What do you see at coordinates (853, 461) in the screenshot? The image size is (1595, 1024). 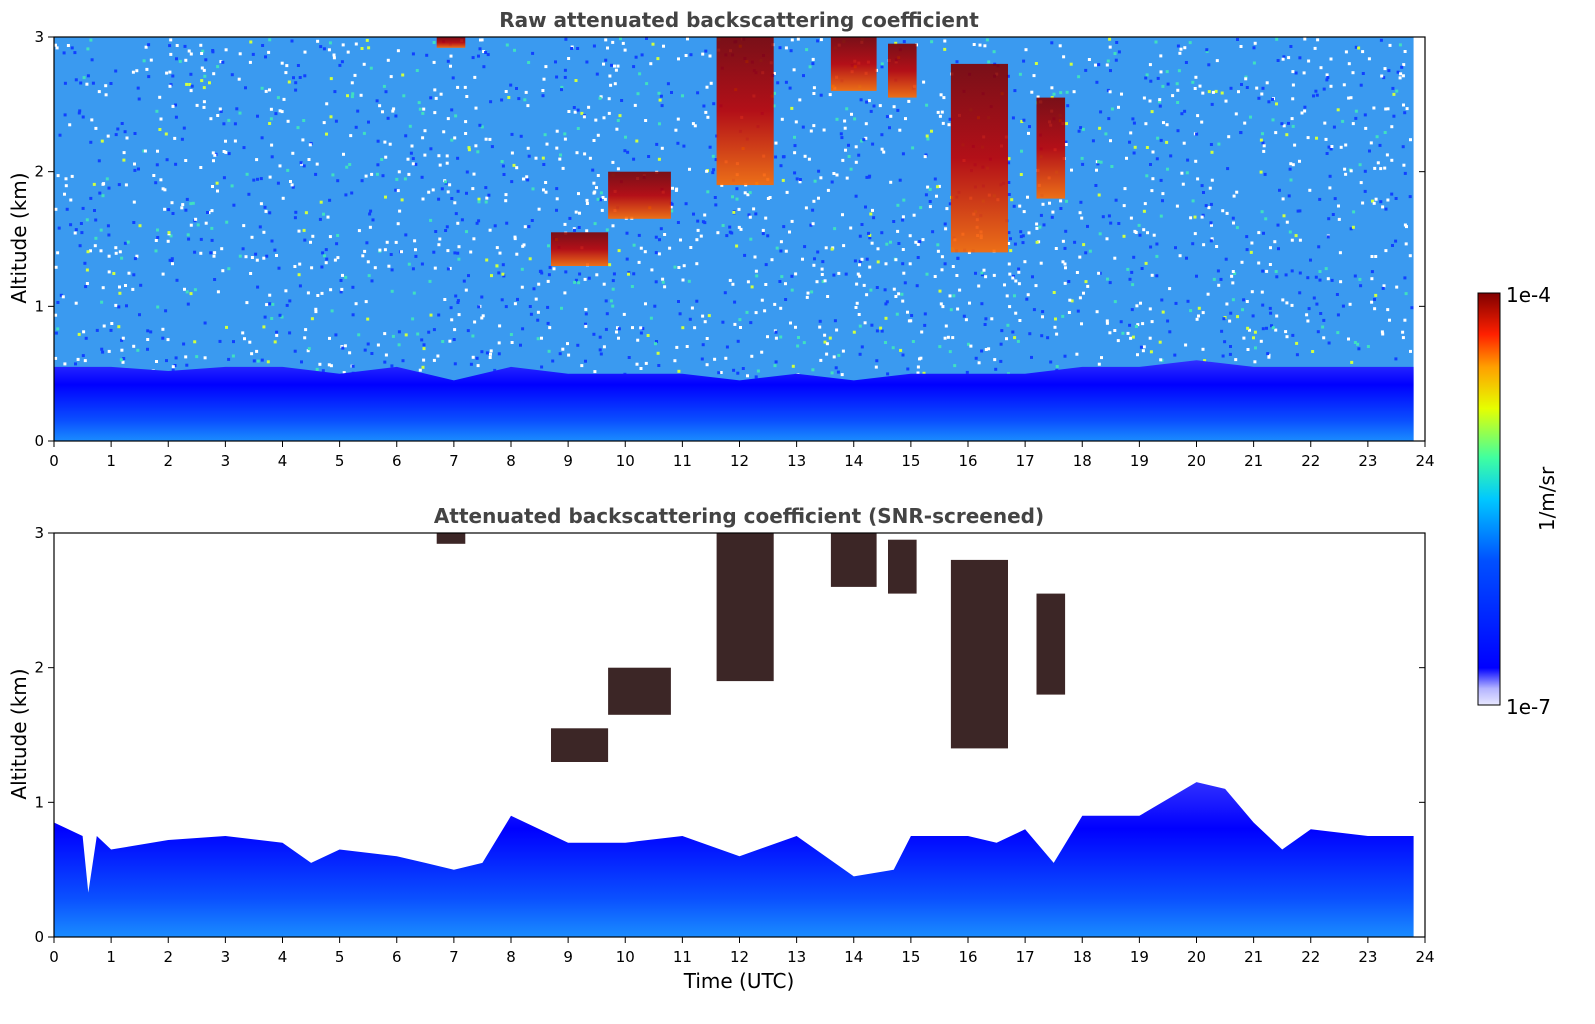 I see `x-tick-label: 14` at bounding box center [853, 461].